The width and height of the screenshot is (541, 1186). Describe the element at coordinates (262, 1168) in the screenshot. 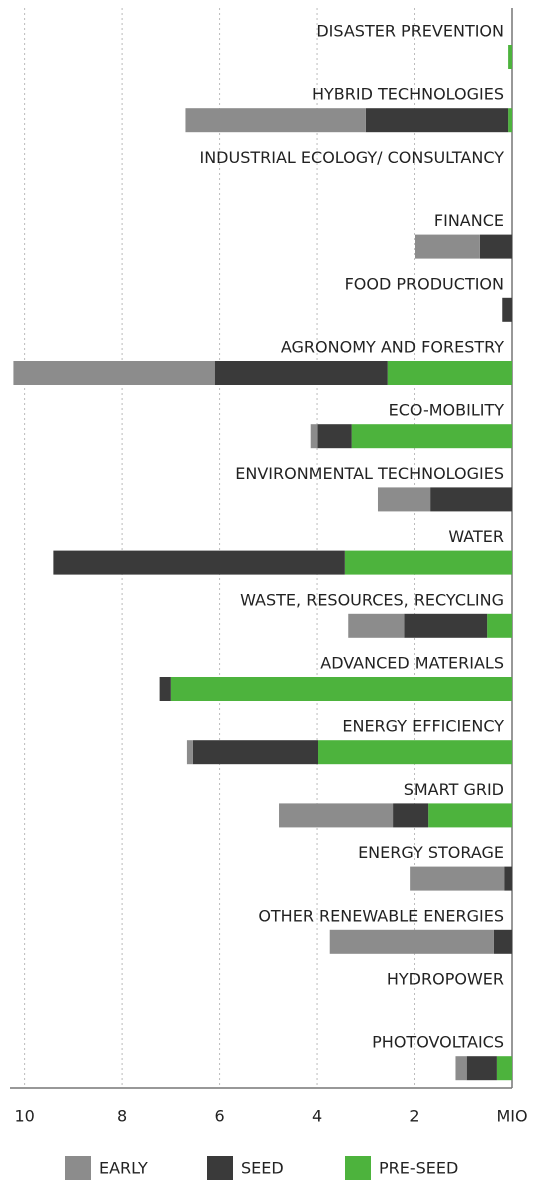

I see `legend-label: SEED` at that location.